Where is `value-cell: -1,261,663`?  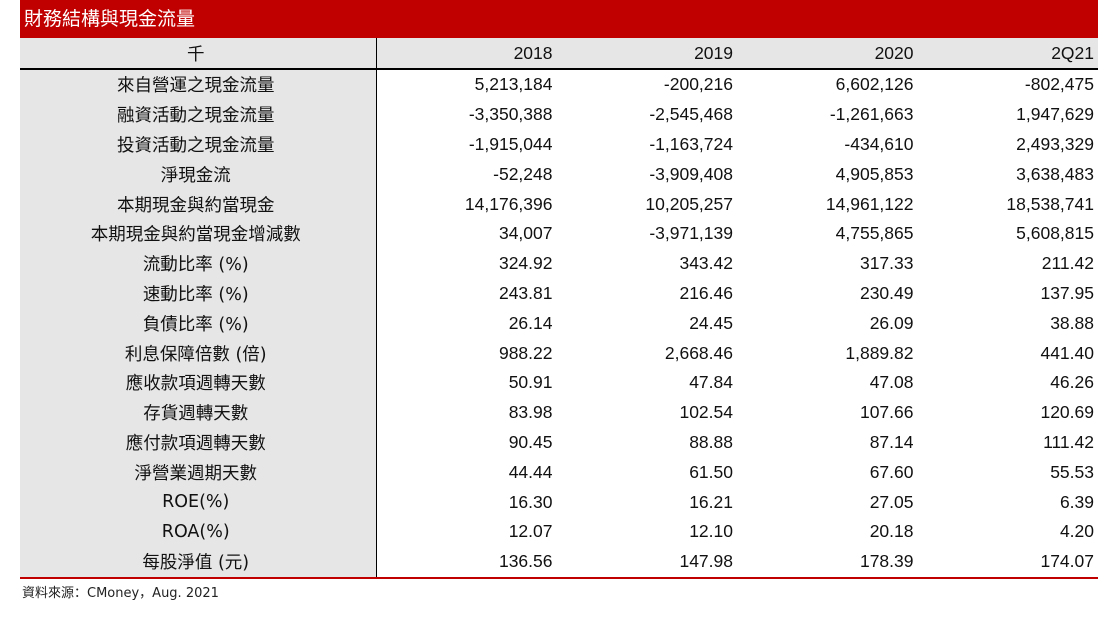
value-cell: -1,261,663 is located at coordinates (871, 114).